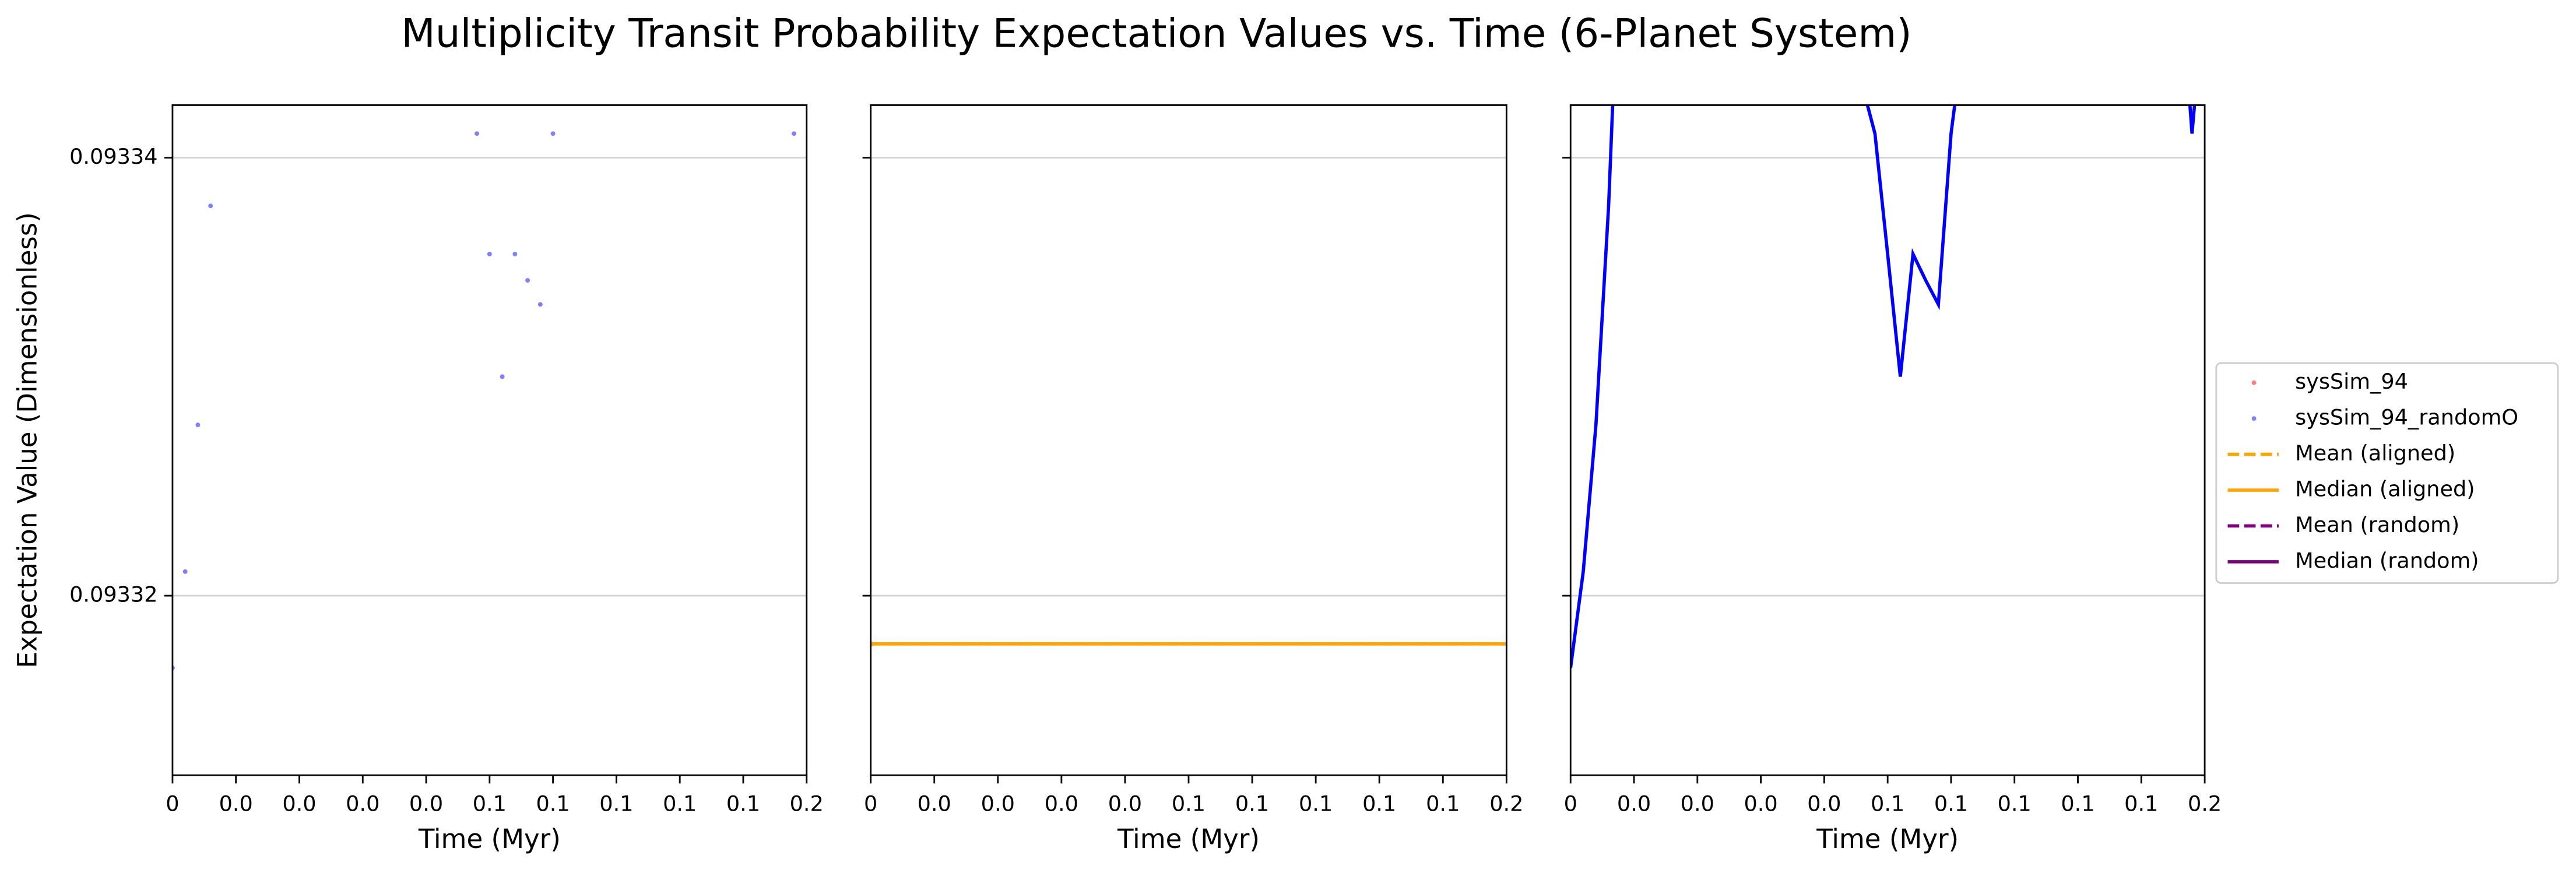 The width and height of the screenshot is (2576, 873). I want to click on legend-box, so click(2387, 473).